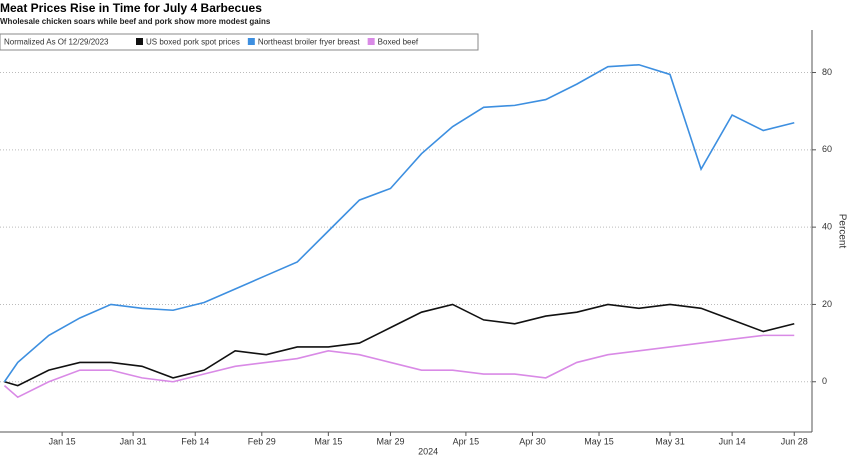 The height and width of the screenshot is (457, 848). Describe the element at coordinates (262, 441) in the screenshot. I see `x-tick-label: Feb 29` at that location.